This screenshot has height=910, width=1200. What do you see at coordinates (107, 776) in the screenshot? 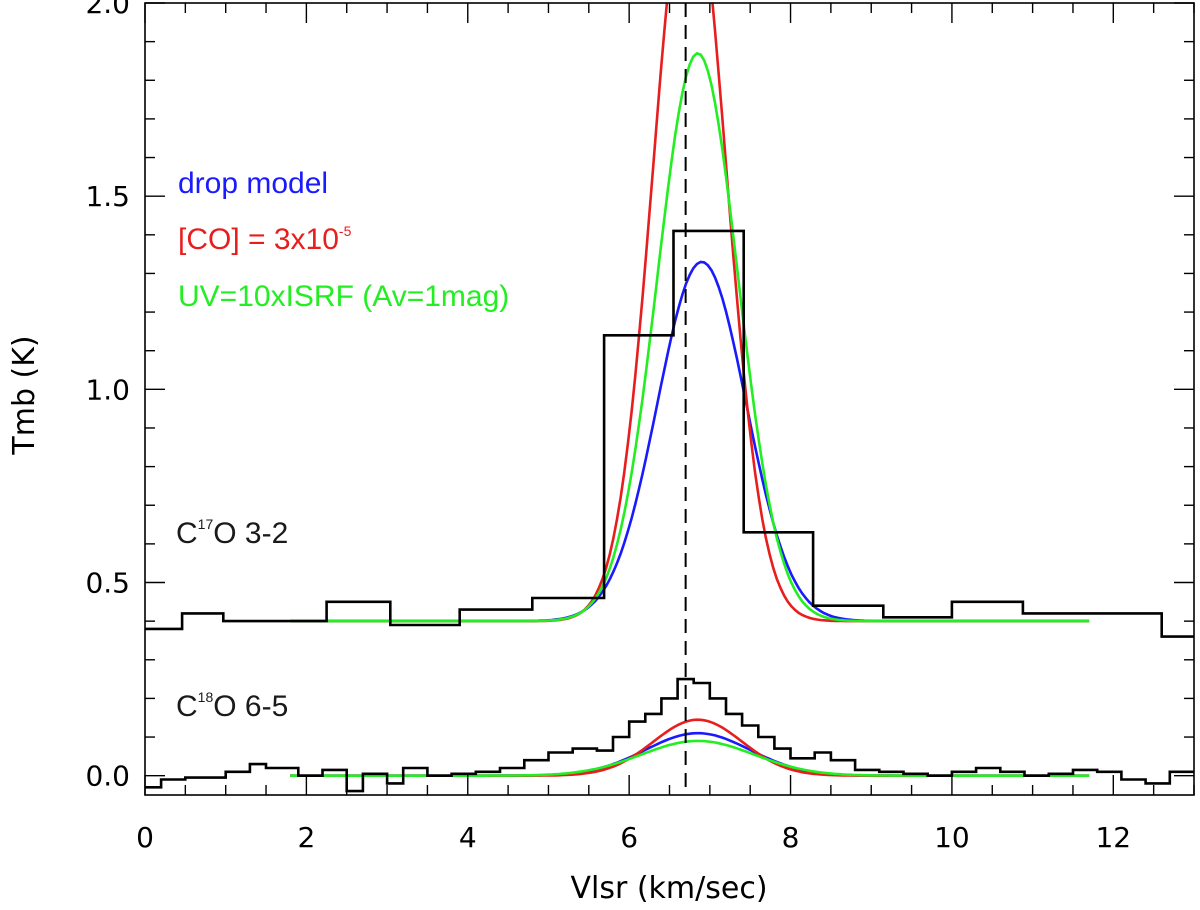
I see `y-tick-label: 0.0` at bounding box center [107, 776].